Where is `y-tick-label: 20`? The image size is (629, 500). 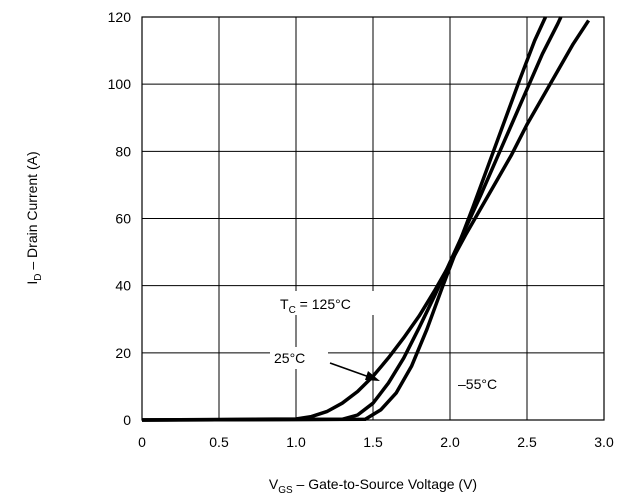 y-tick-label: 20 is located at coordinates (123, 353).